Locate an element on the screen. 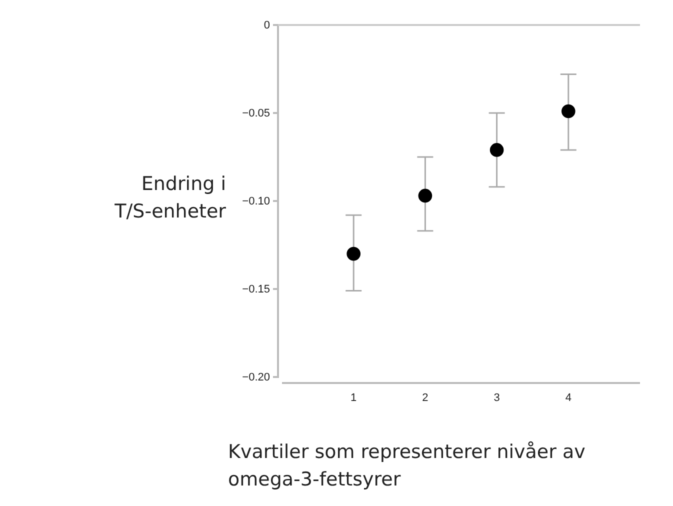  y-tick-label: 0 is located at coordinates (267, 26).